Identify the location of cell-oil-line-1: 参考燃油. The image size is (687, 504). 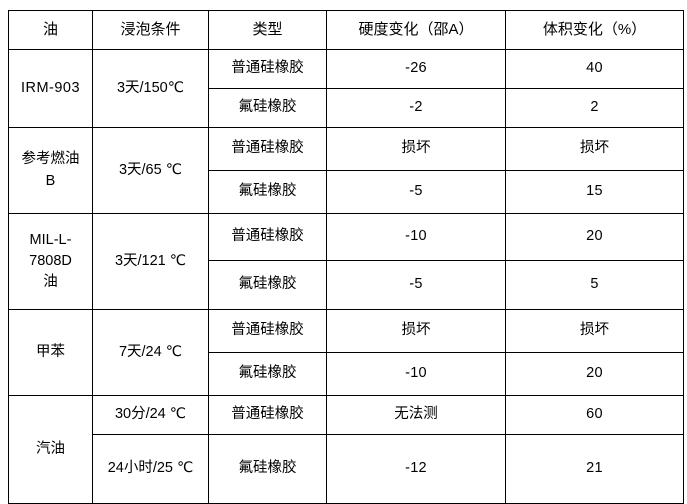
(50, 159).